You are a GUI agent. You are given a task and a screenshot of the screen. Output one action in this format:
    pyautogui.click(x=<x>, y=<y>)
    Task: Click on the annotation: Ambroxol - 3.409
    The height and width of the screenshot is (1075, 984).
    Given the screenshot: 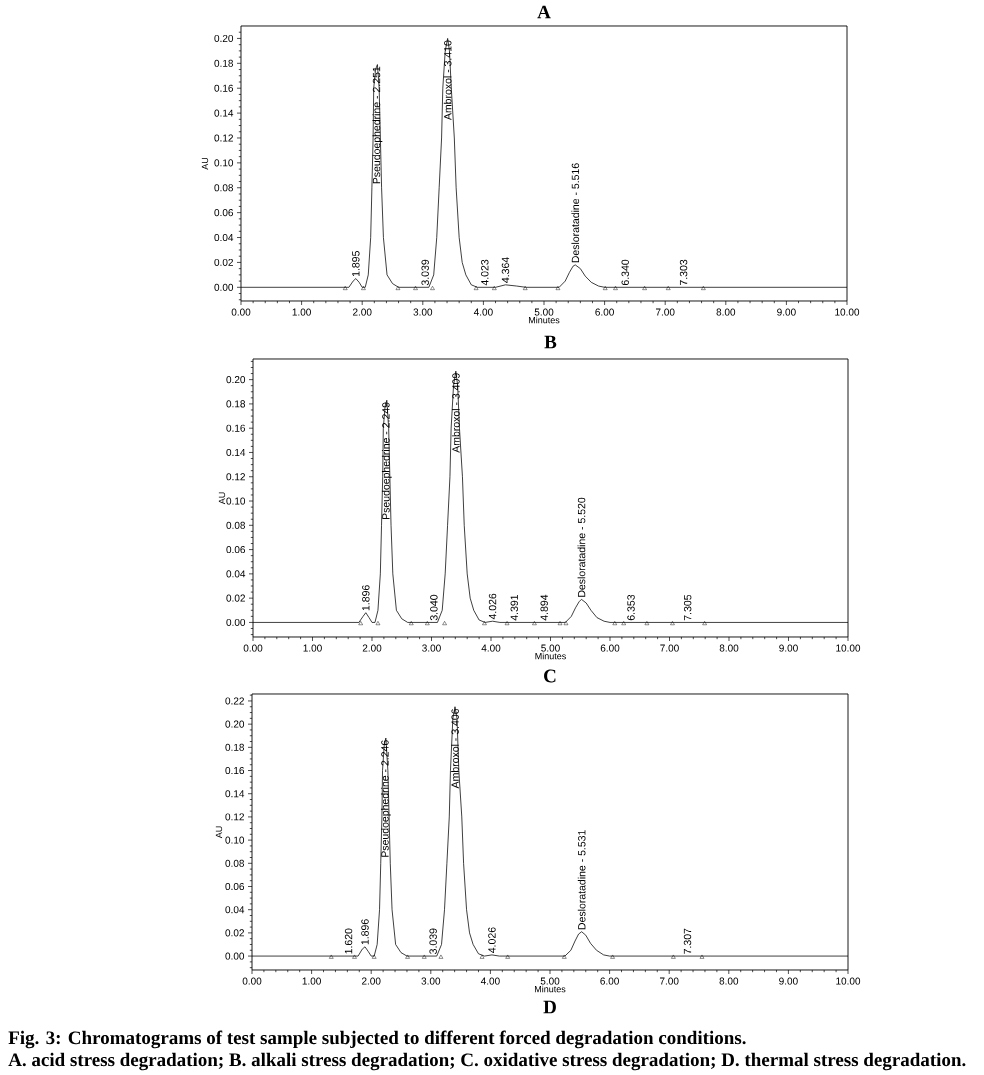 What is the action you would take?
    pyautogui.click(x=455, y=413)
    